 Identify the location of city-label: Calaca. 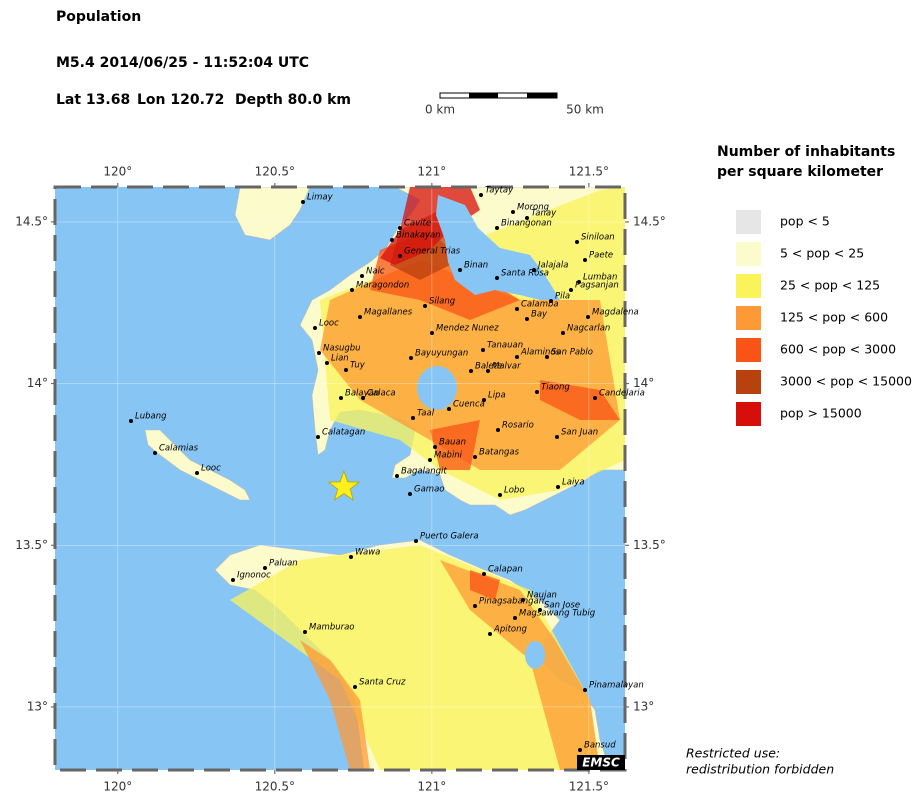
(381, 394).